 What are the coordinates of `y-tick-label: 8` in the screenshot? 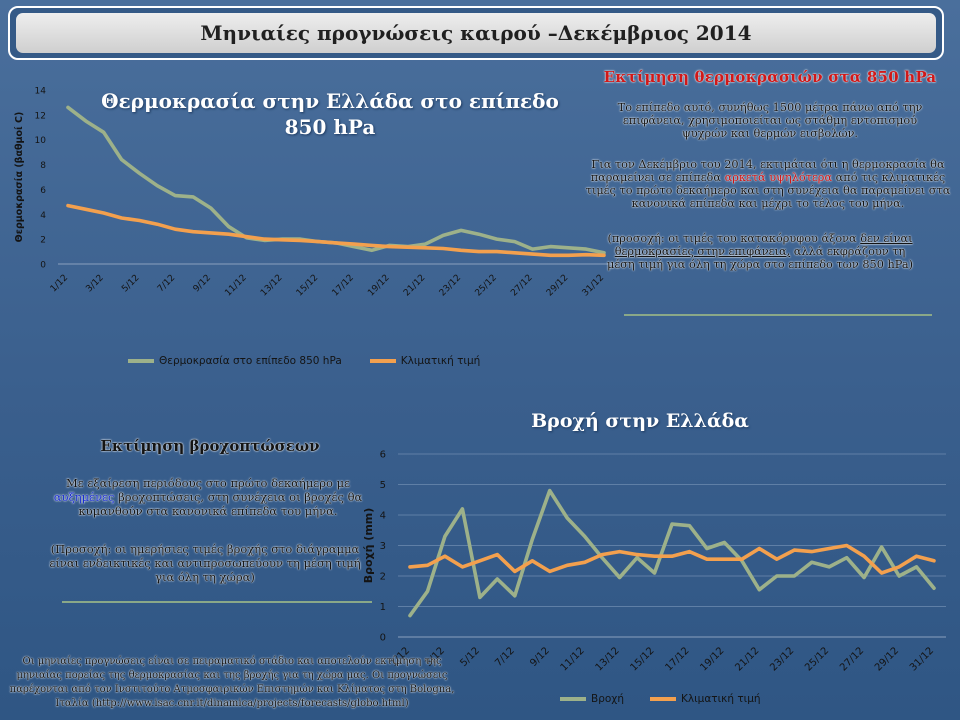 It's located at (43, 166).